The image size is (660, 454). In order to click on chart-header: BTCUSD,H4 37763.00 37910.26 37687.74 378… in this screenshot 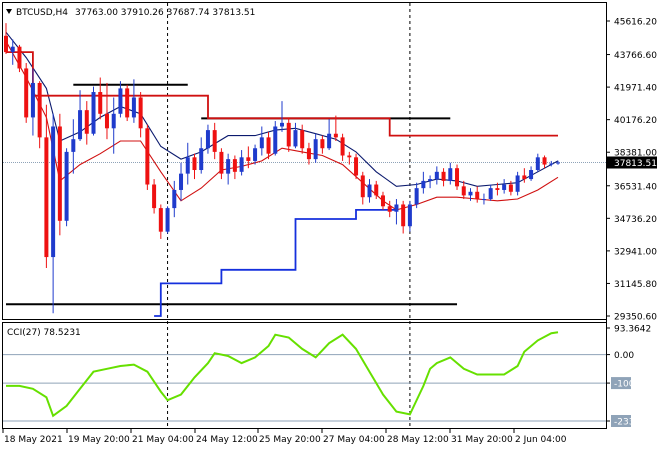, I will do `click(130, 13)`.